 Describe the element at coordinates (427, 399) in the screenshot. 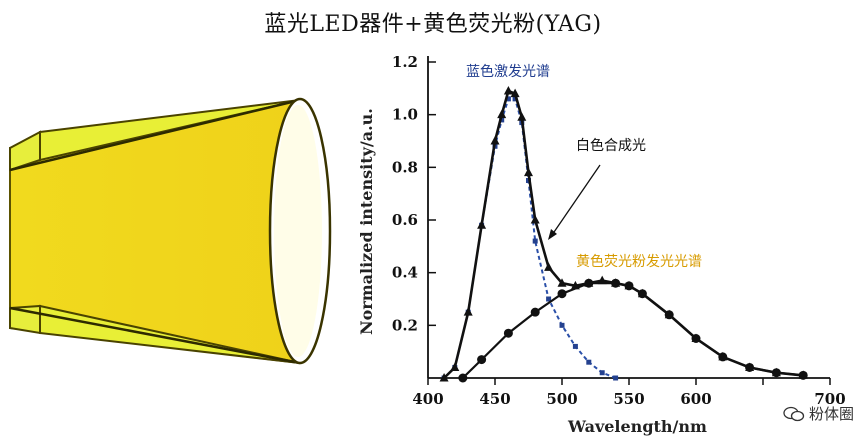

I see `x-tick-label: 400` at that location.